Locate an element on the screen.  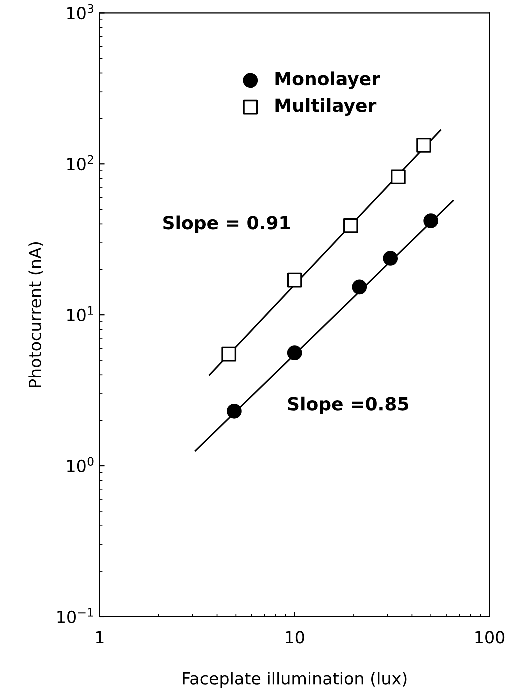
x-tick-label: 10 is located at coordinates (295, 637).